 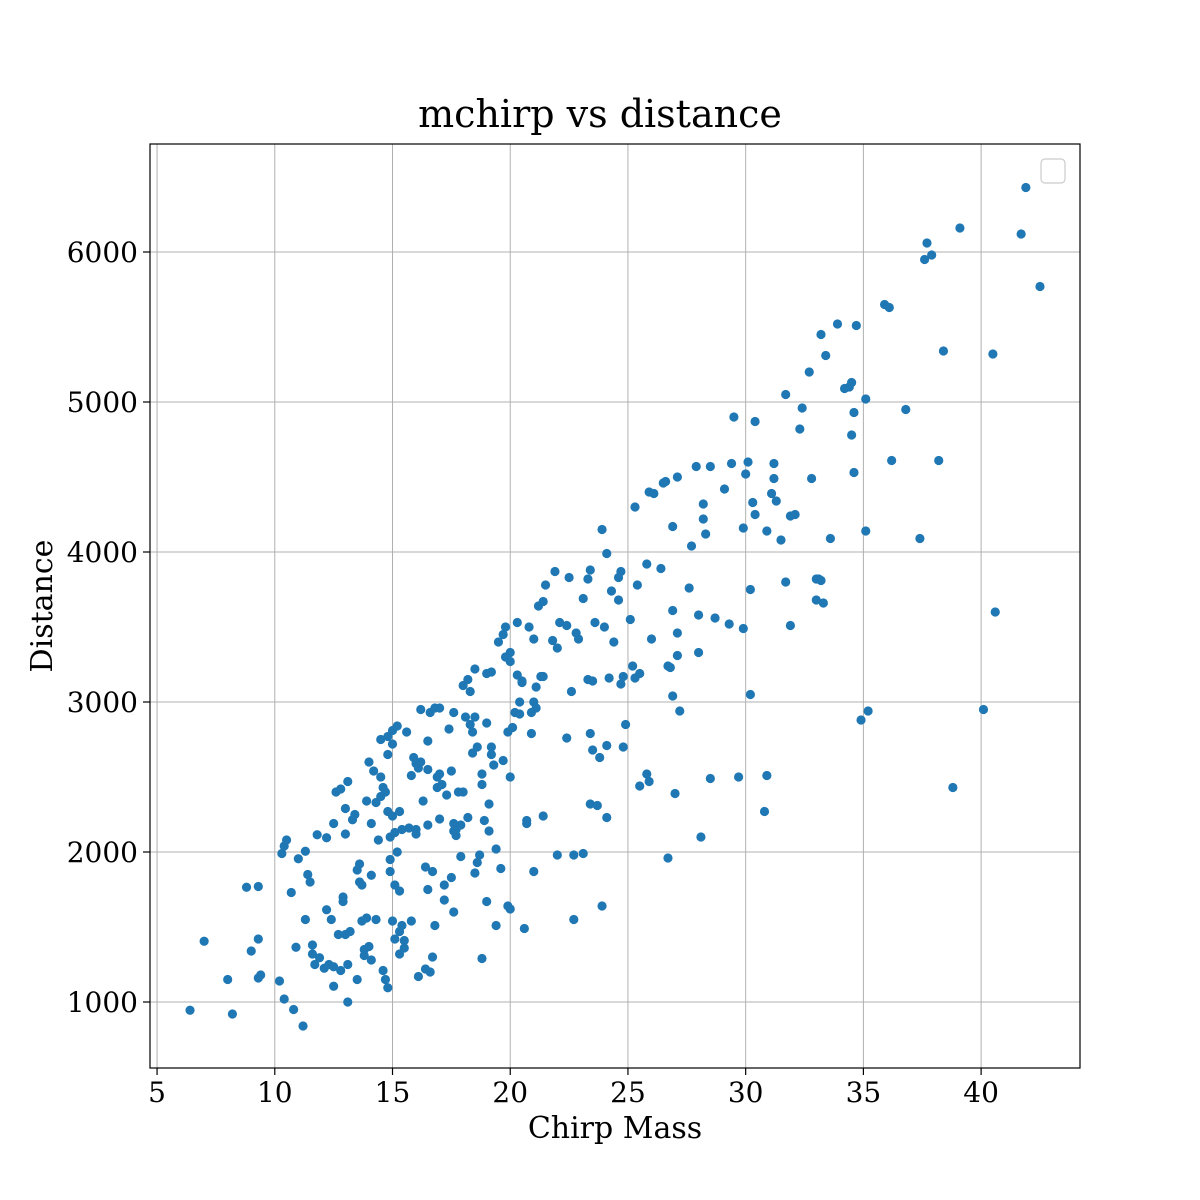 What do you see at coordinates (102, 702) in the screenshot?
I see `y-tick-label: 3000` at bounding box center [102, 702].